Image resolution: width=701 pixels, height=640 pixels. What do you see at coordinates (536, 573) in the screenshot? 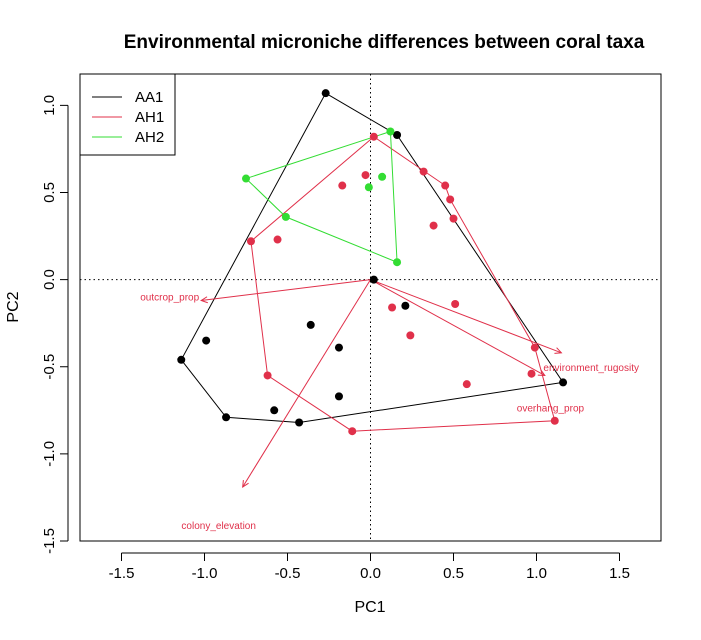
I see `x-tick-label: 1.0` at bounding box center [536, 573].